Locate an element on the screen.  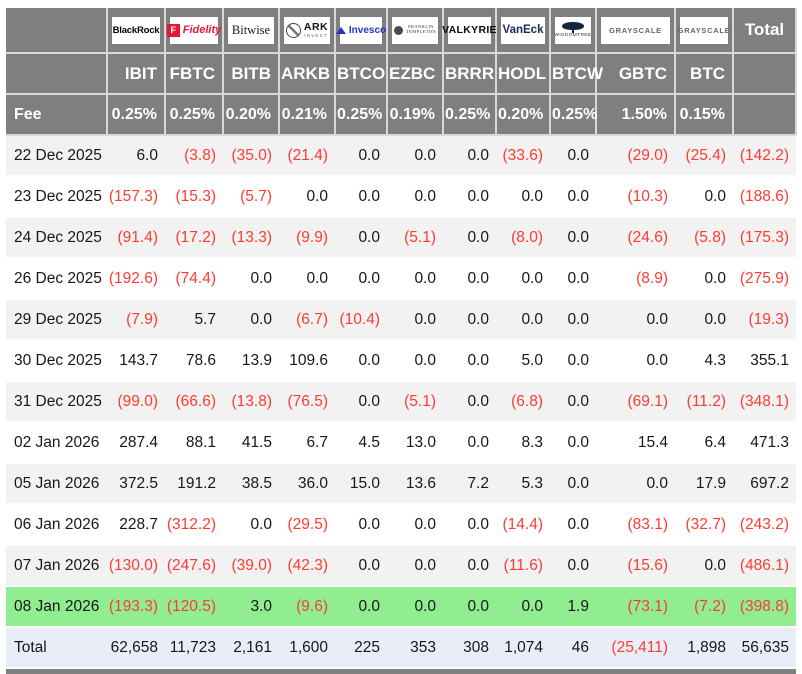
value-cell: (193.3) is located at coordinates (136, 607).